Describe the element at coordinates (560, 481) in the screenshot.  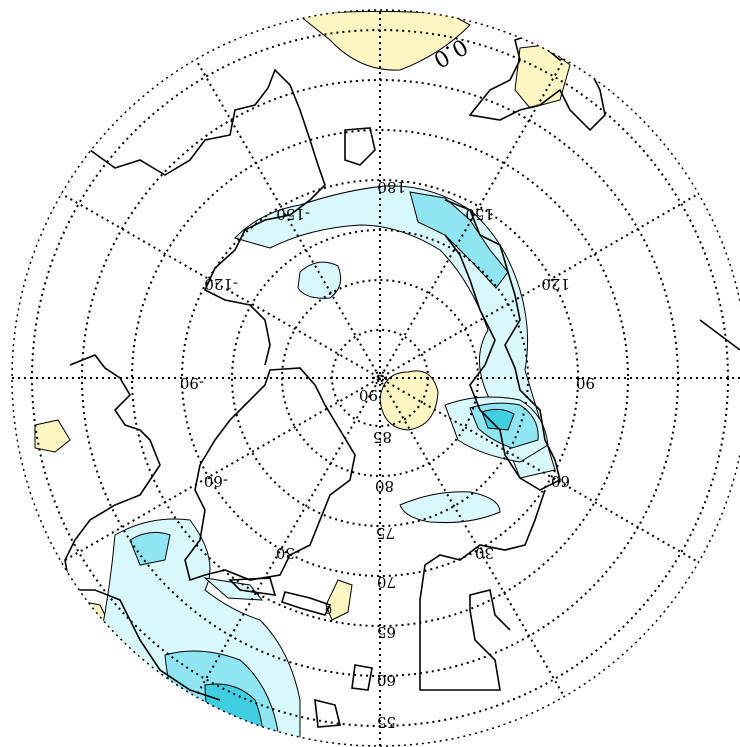
I see `lon-label-60: 60` at that location.